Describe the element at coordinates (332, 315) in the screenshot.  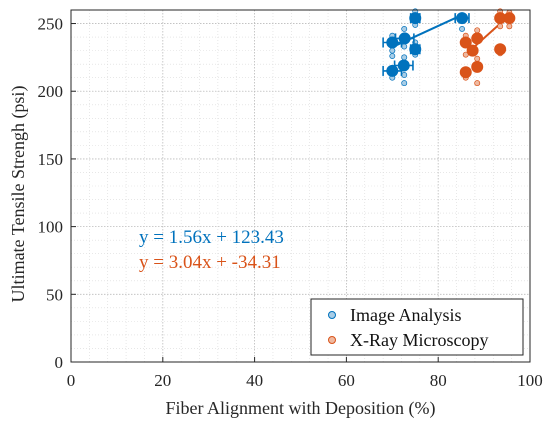
I see `legend-marker-image-analysis` at that location.